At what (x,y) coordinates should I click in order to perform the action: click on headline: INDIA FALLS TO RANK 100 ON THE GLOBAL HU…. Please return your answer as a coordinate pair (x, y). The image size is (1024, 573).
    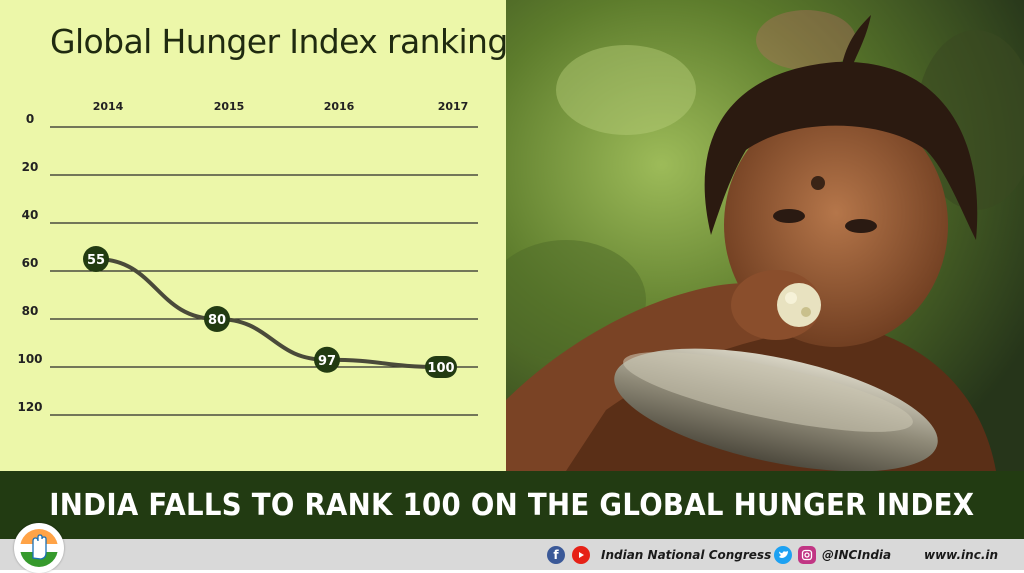
    Looking at the image, I should click on (512, 505).